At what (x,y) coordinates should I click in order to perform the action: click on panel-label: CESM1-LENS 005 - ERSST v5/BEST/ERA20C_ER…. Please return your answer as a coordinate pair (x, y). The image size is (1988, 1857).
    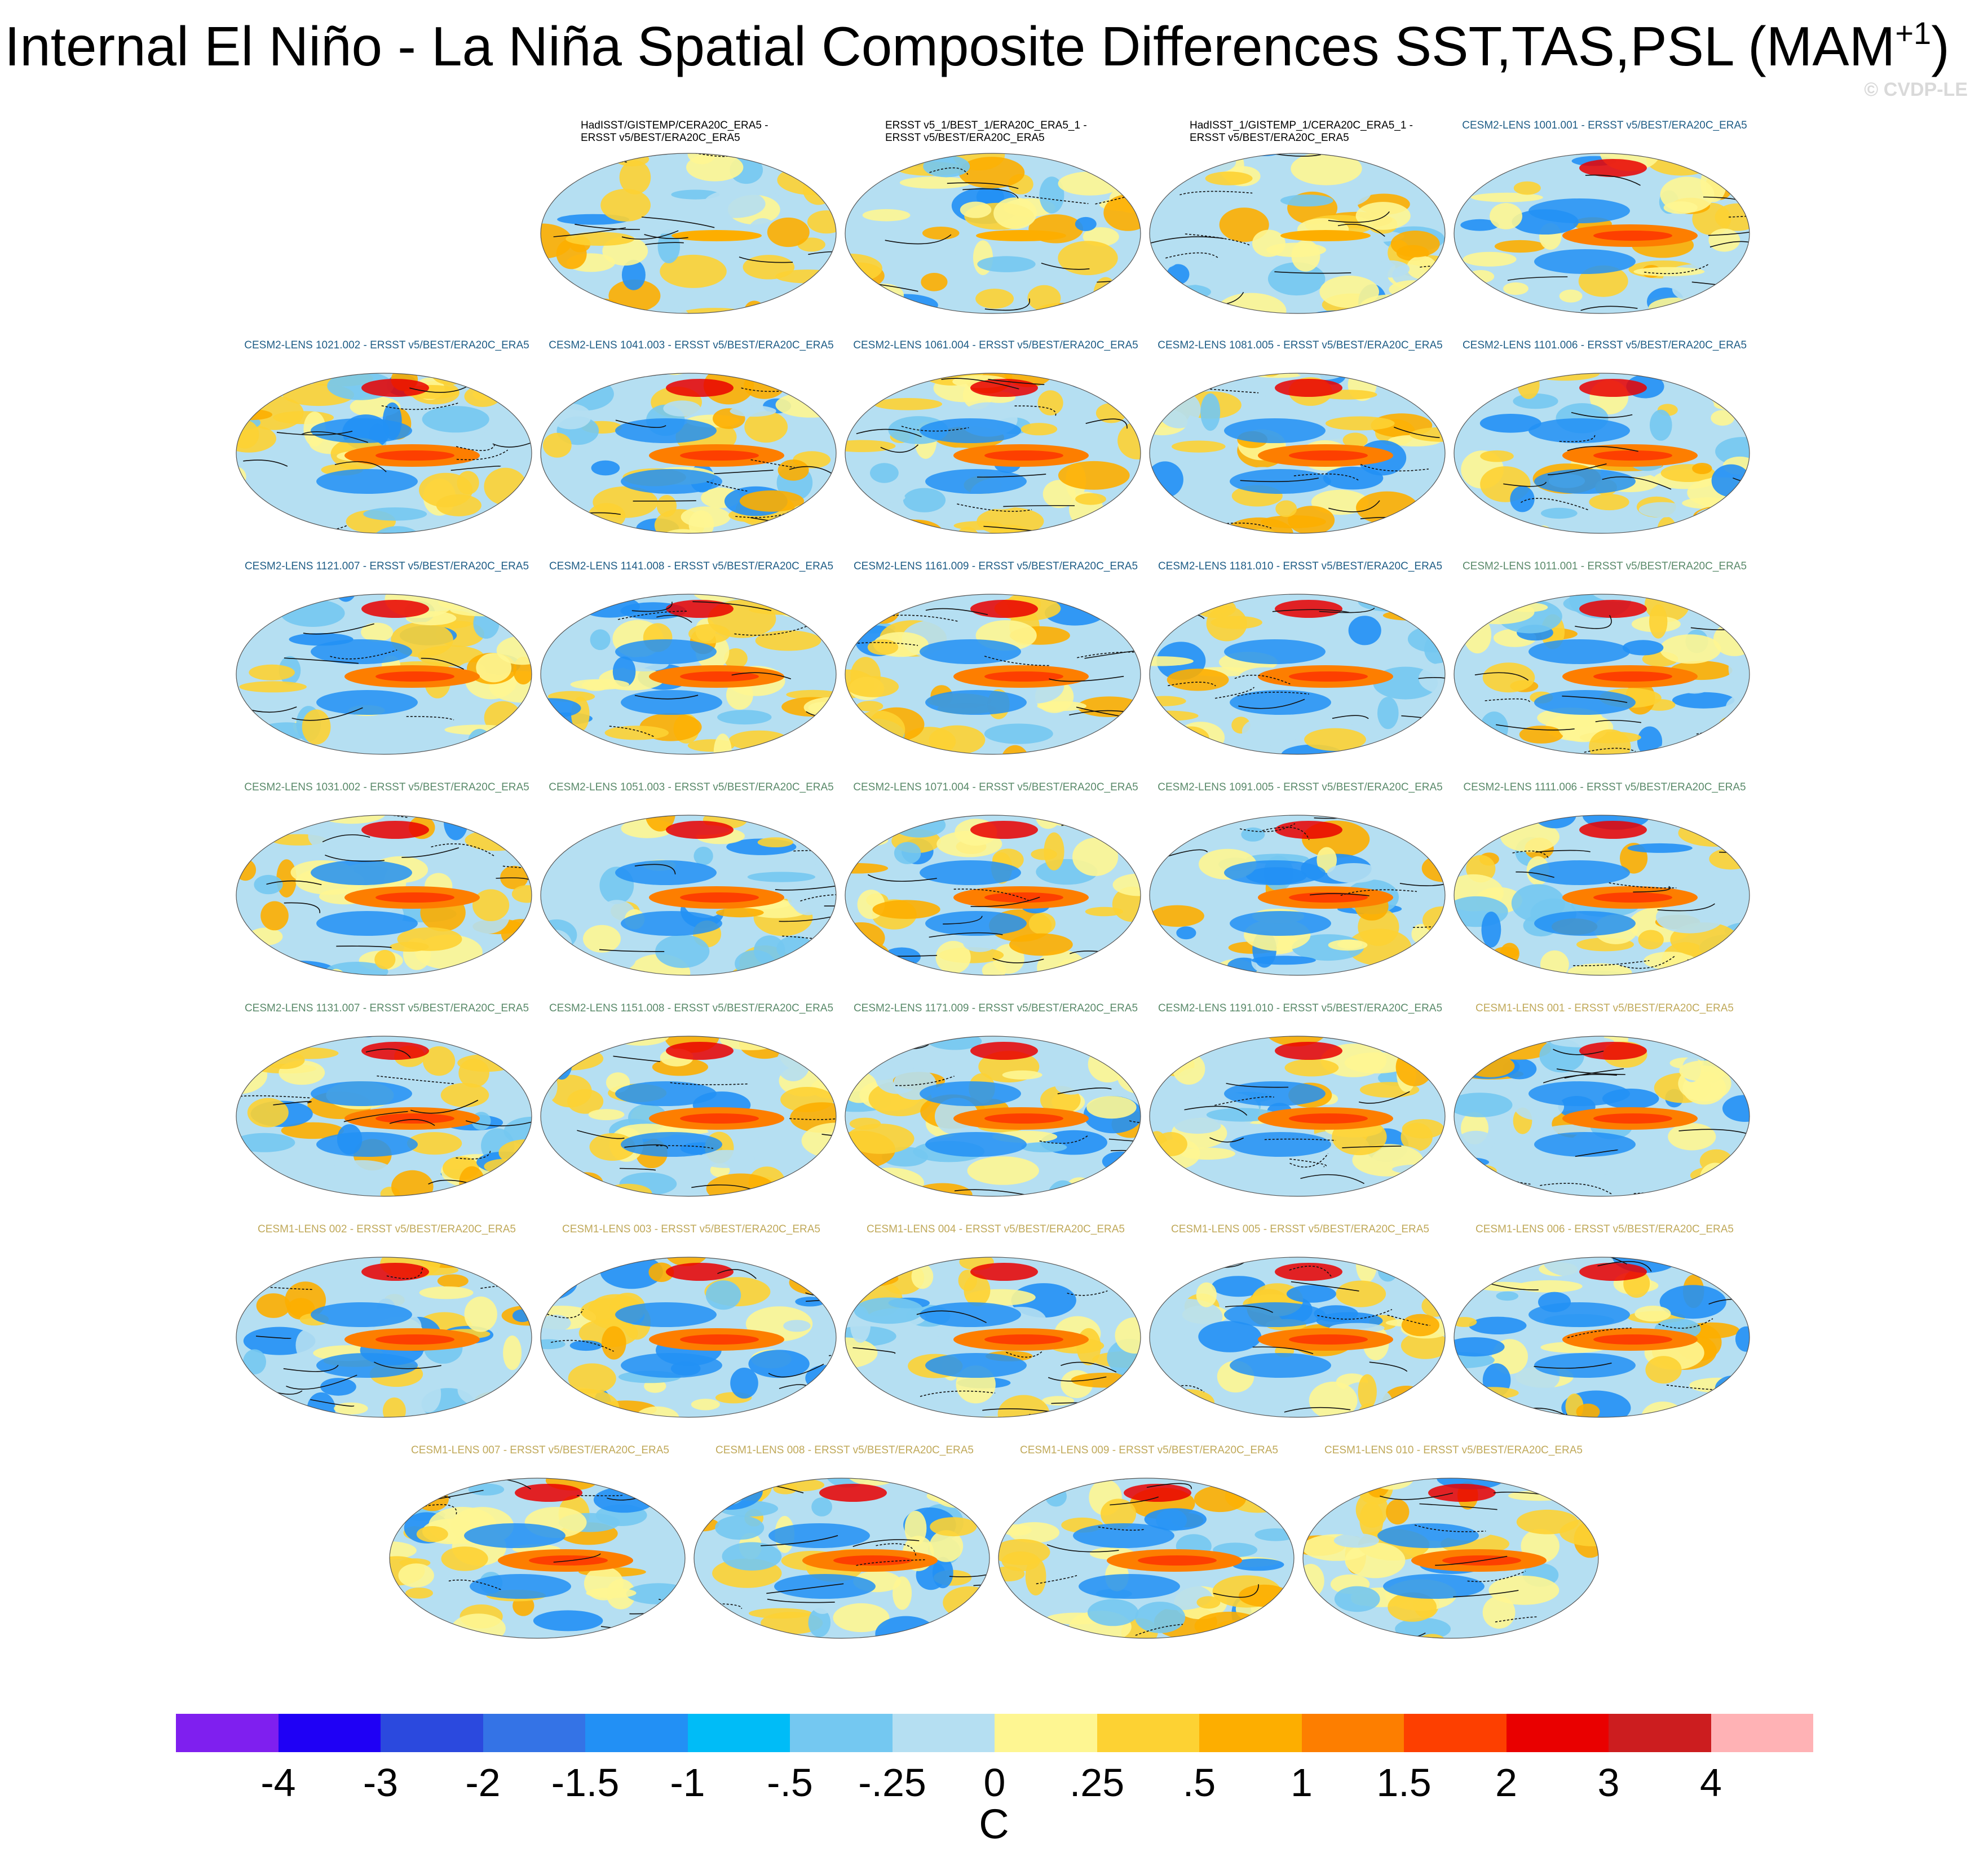
    Looking at the image, I should click on (1300, 1238).